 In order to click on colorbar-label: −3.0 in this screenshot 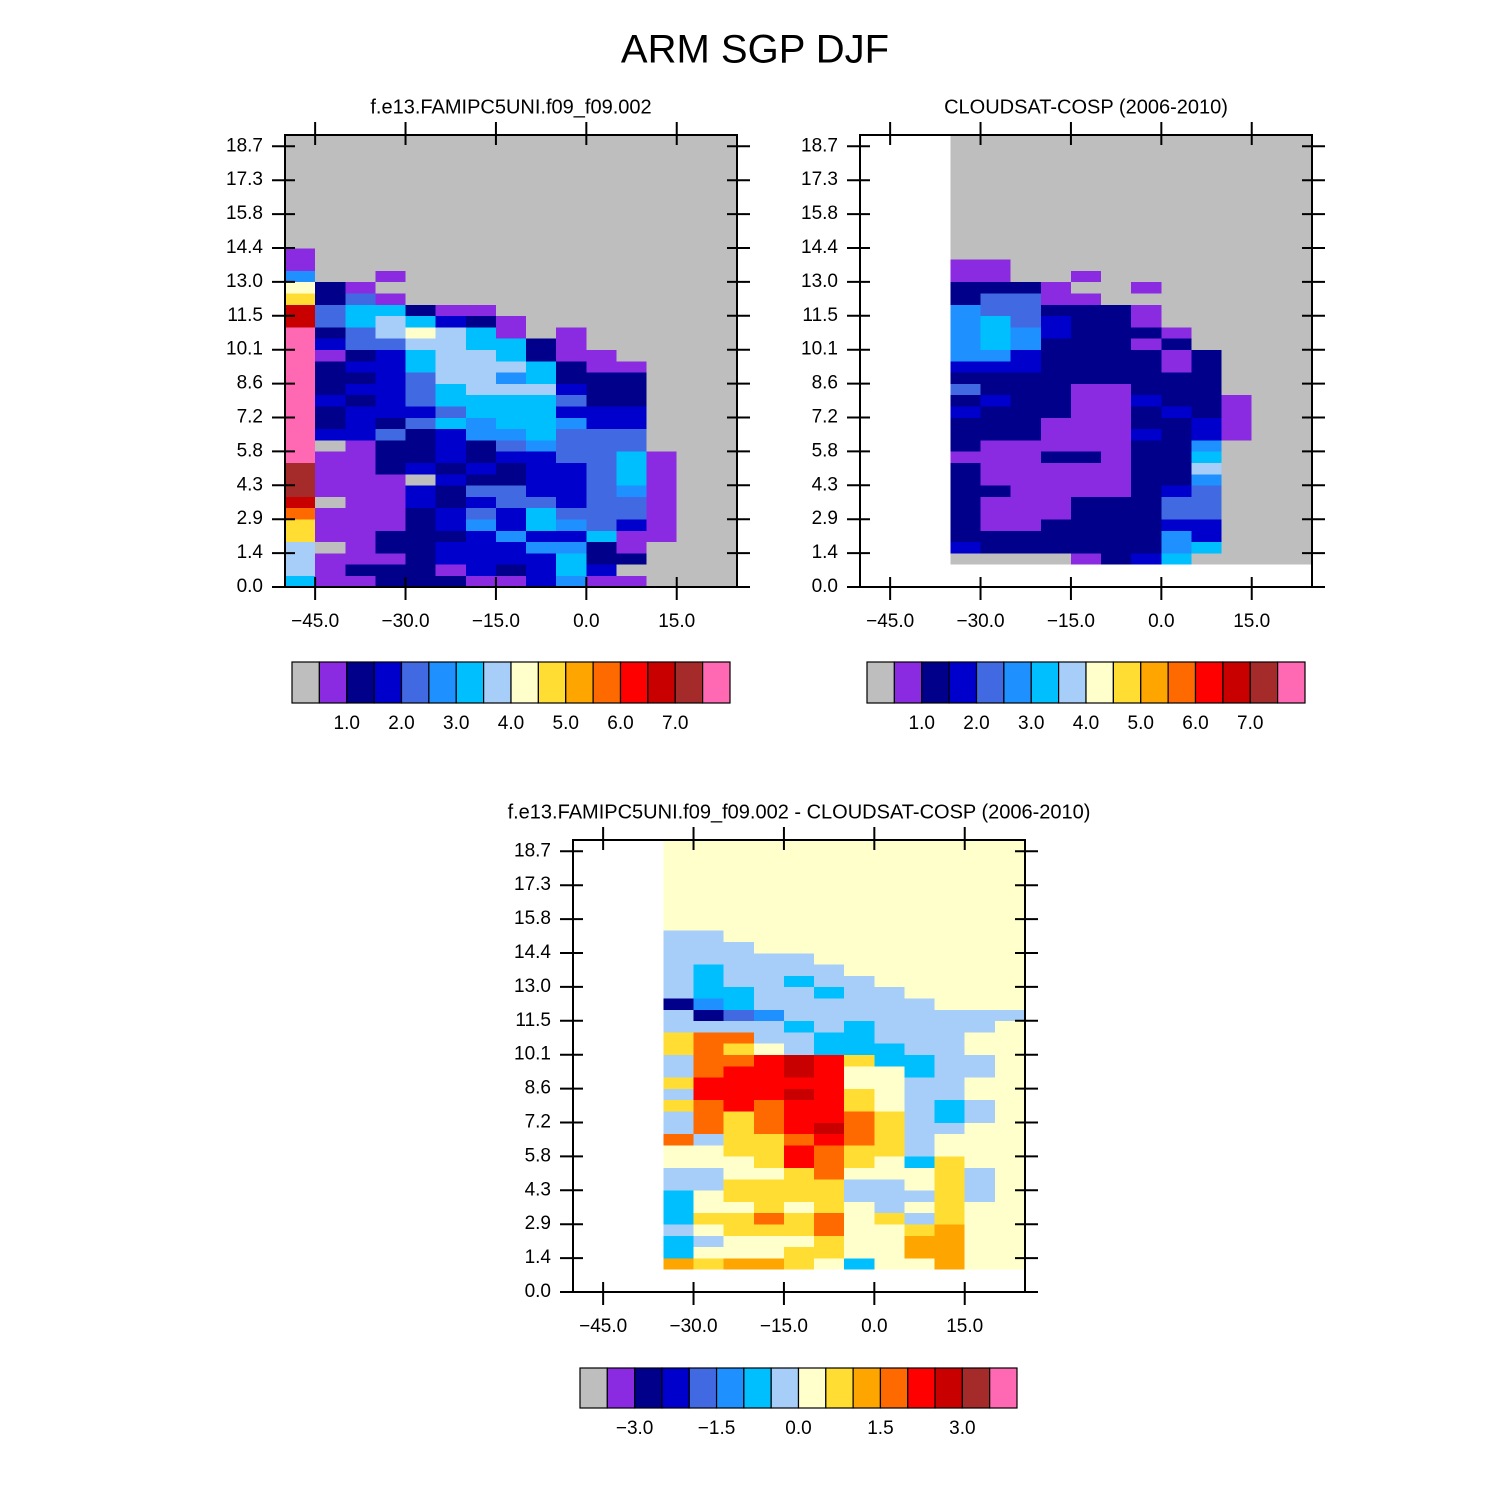, I will do `click(635, 1428)`.